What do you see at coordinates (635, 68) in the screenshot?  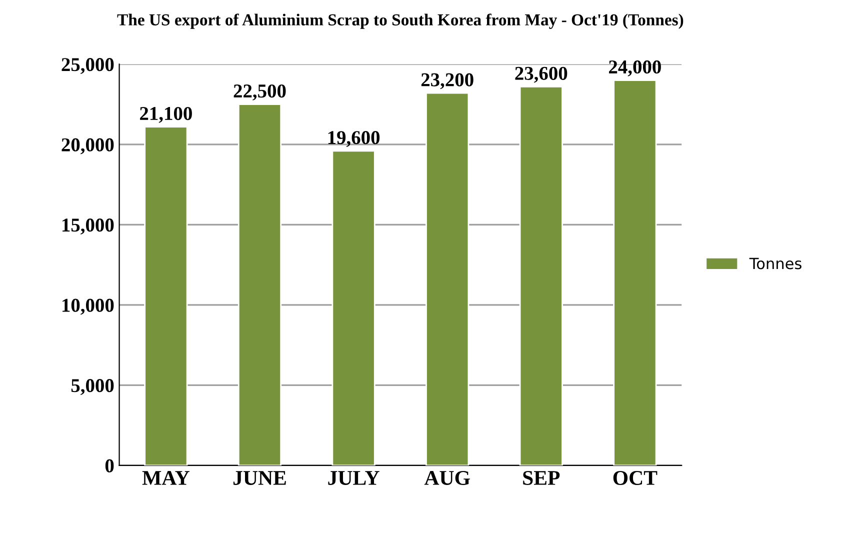 I see `text: 24,000` at bounding box center [635, 68].